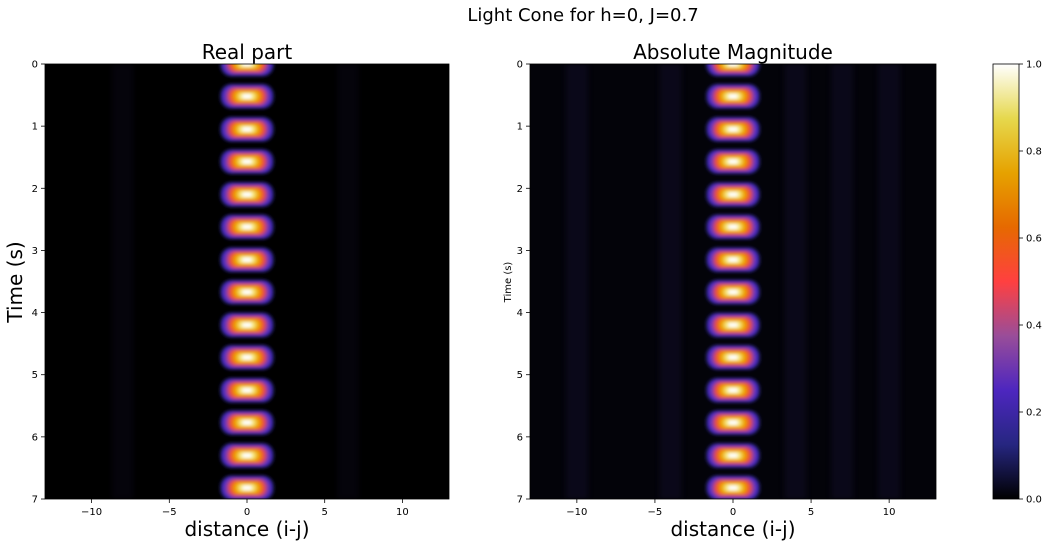 The width and height of the screenshot is (1043, 546). I want to click on figure-suptitle: Light Cone for h=0, J=0.7, so click(582, 15).